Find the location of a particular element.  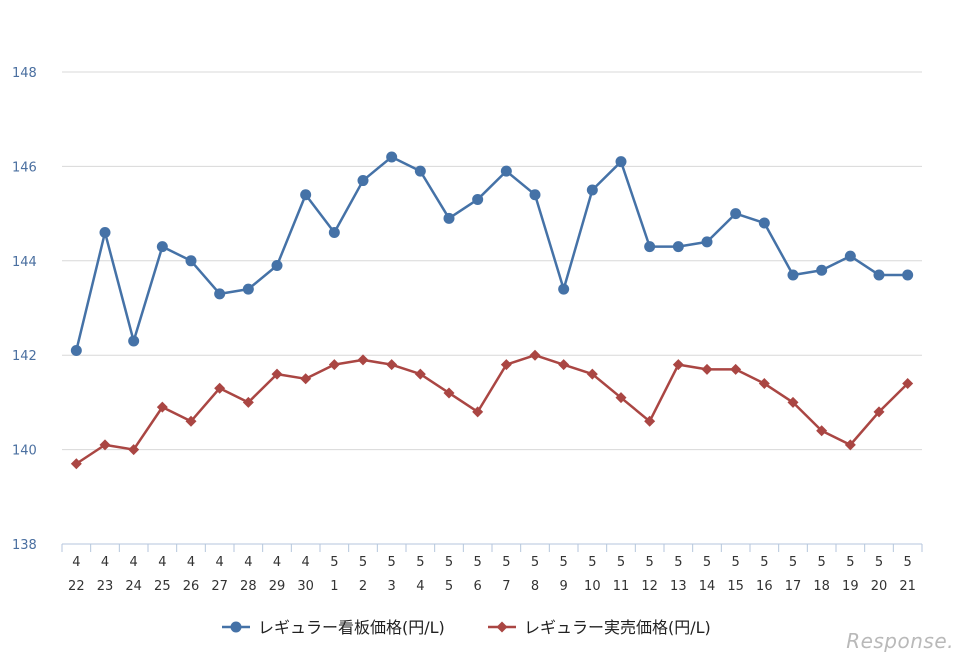

x-tick-day: 14 is located at coordinates (707, 586).